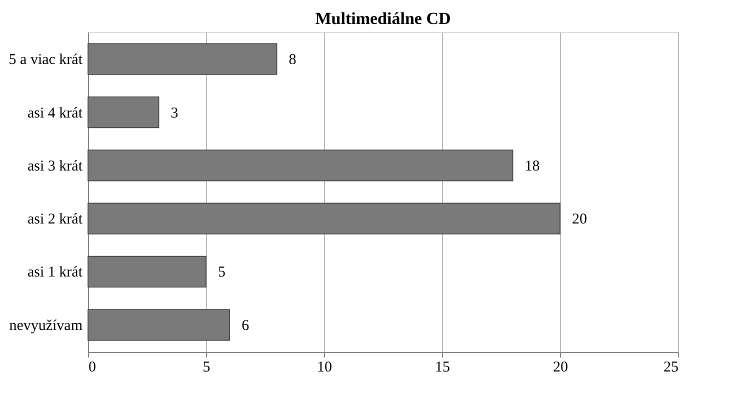 The image size is (754, 405). What do you see at coordinates (560, 368) in the screenshot?
I see `x-tick-label: 20` at bounding box center [560, 368].